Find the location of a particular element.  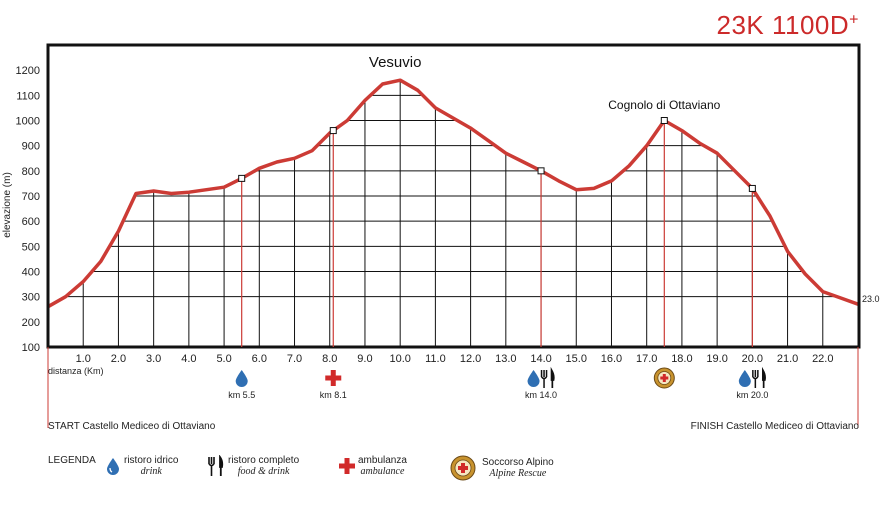

x-tick-label: 15.0 is located at coordinates (576, 359).